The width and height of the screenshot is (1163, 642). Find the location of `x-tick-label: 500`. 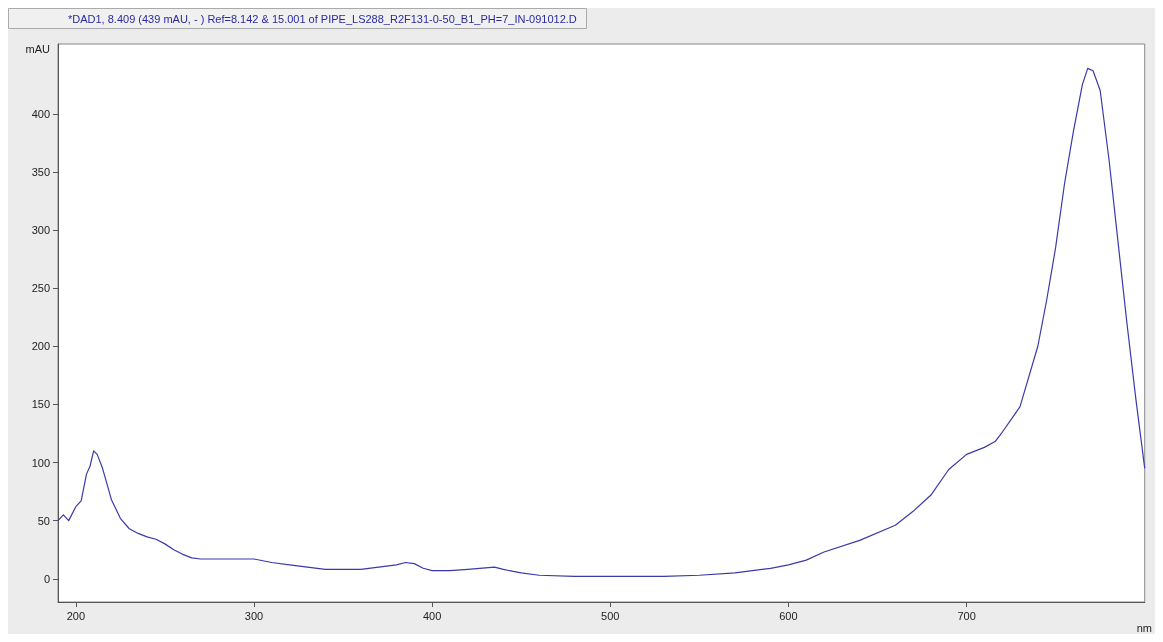

x-tick-label: 500 is located at coordinates (610, 615).